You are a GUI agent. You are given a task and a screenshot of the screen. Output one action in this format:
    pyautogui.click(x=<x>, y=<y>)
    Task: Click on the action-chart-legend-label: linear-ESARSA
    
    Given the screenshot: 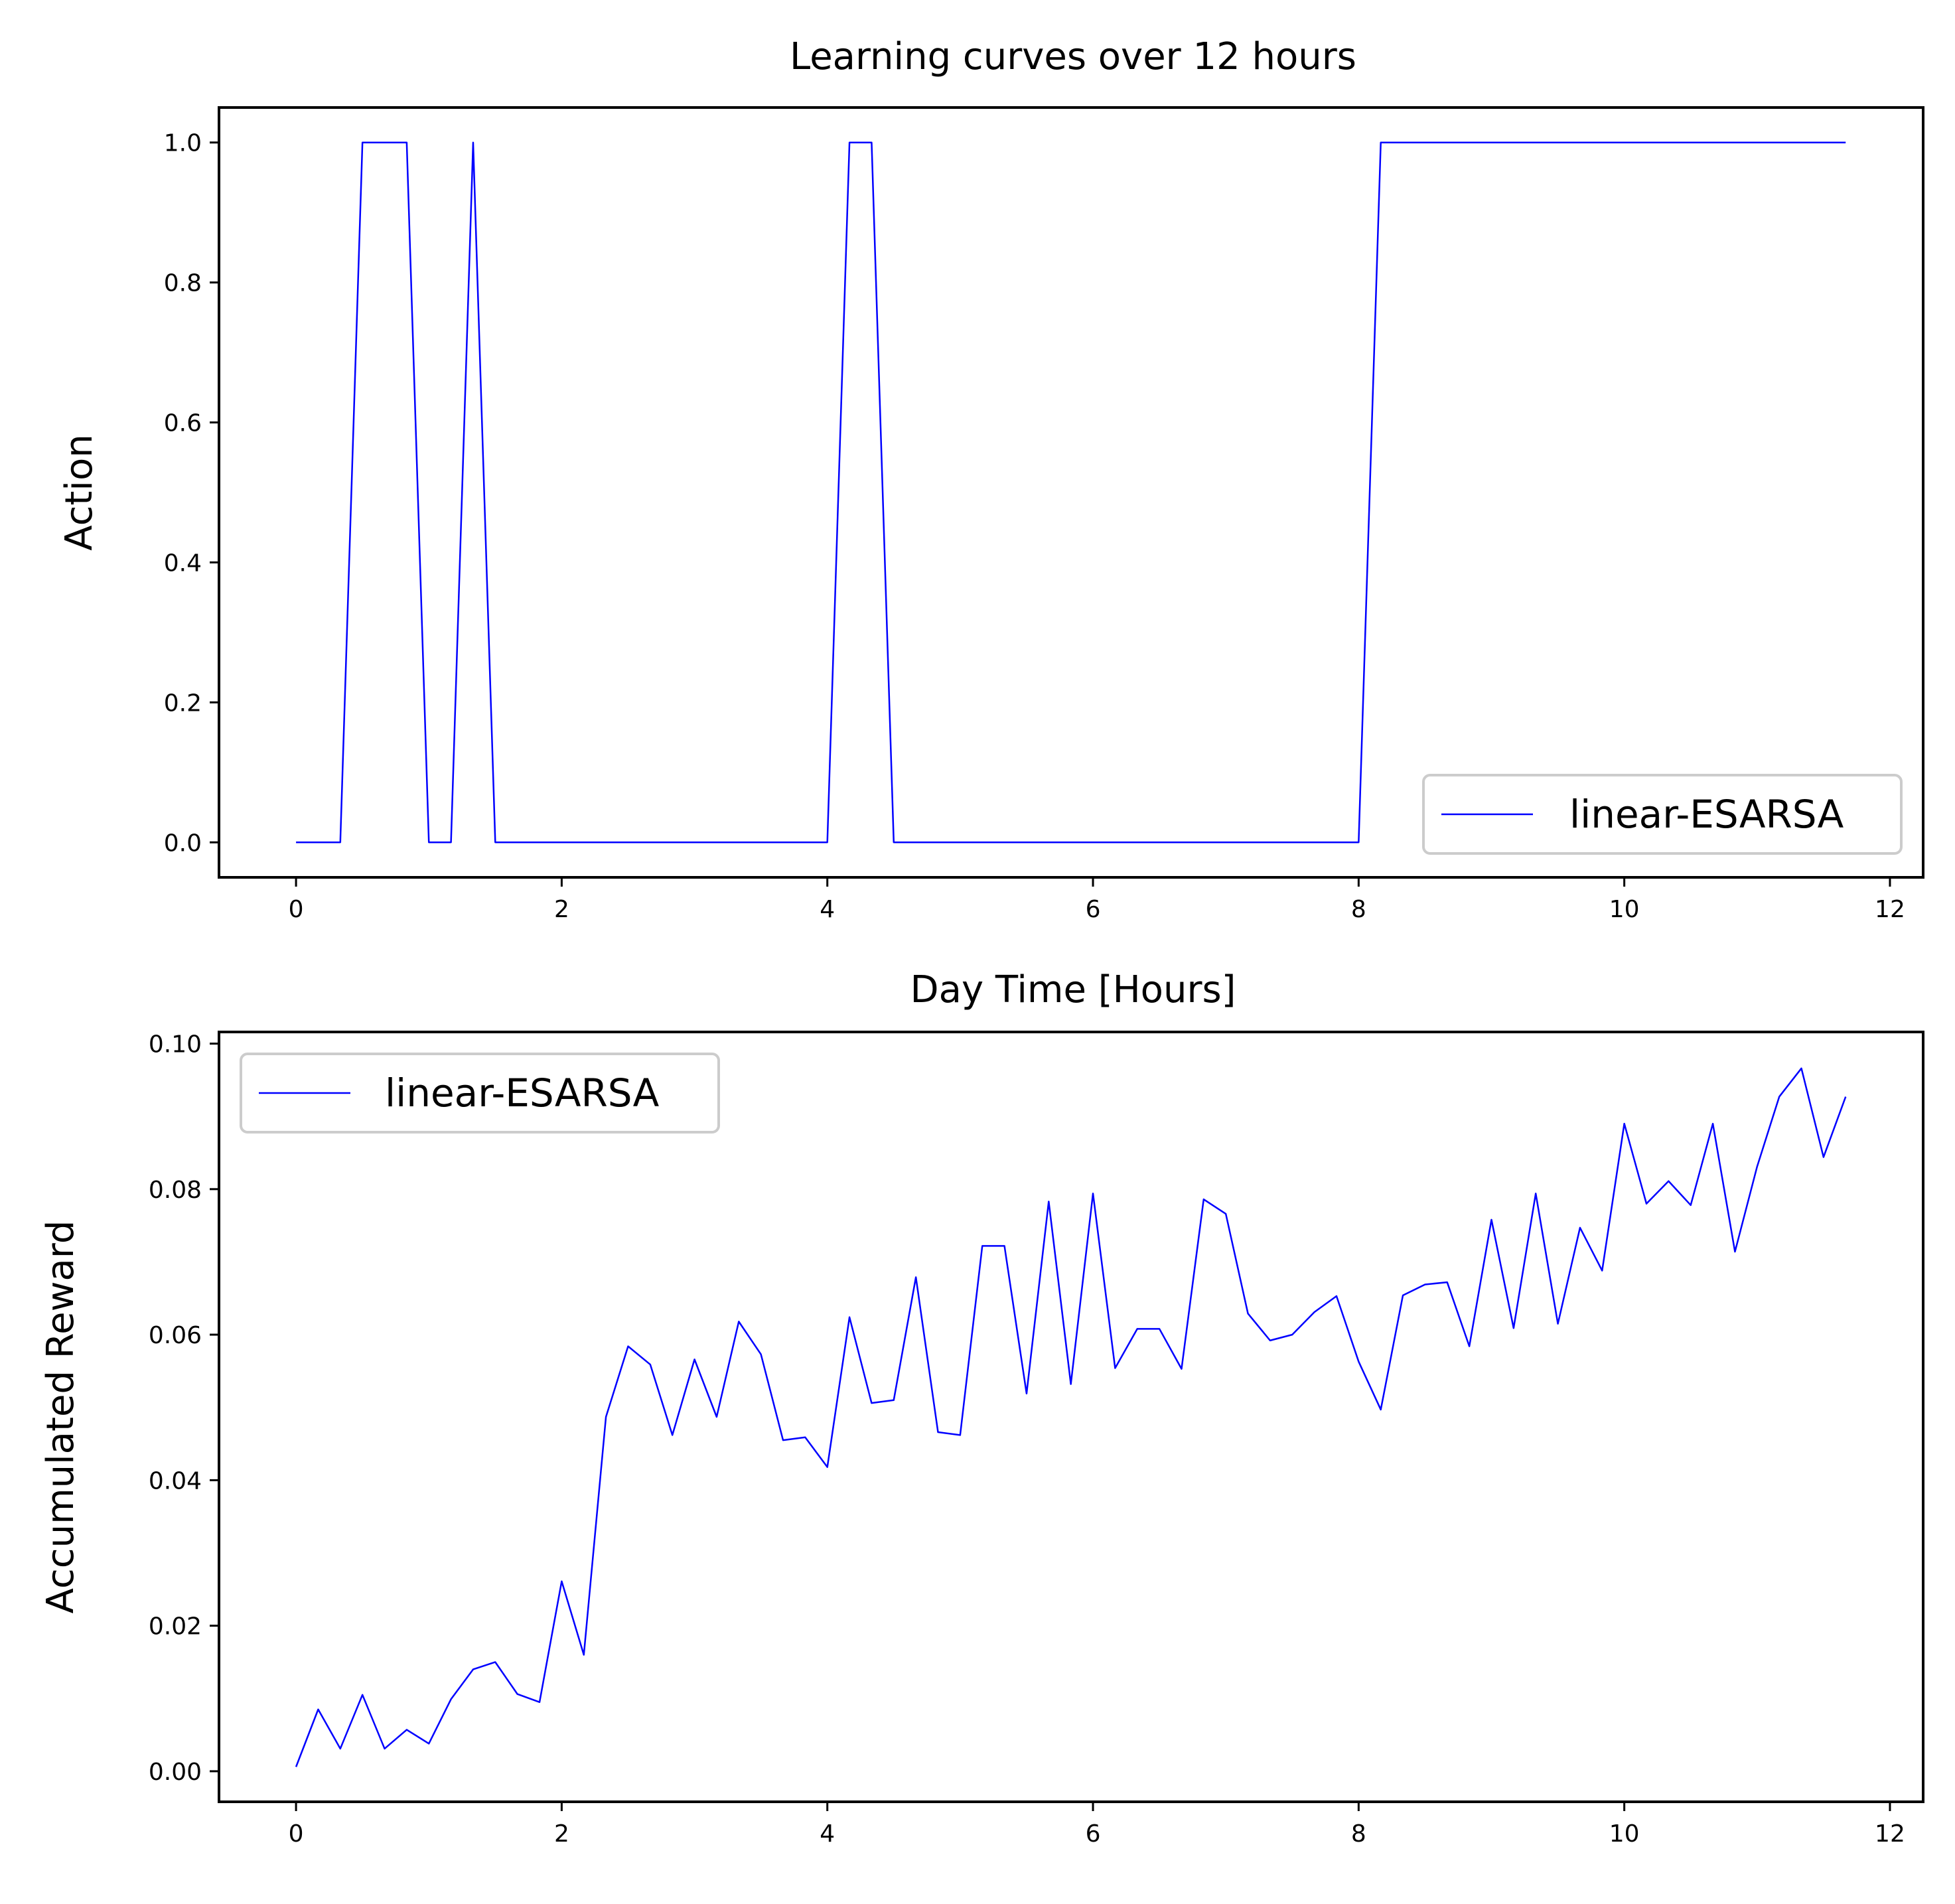 What is the action you would take?
    pyautogui.click(x=1706, y=815)
    